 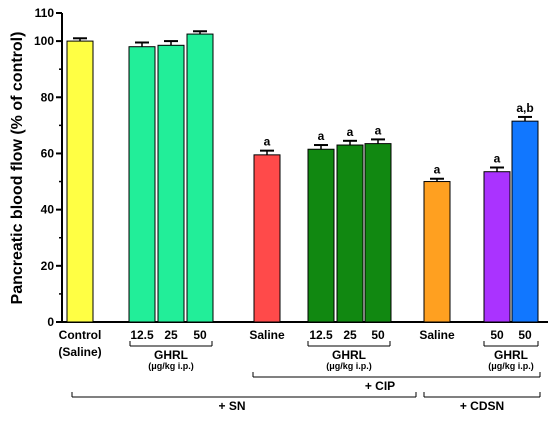 I want to click on y-tick-label: 80, so click(x=48, y=97).